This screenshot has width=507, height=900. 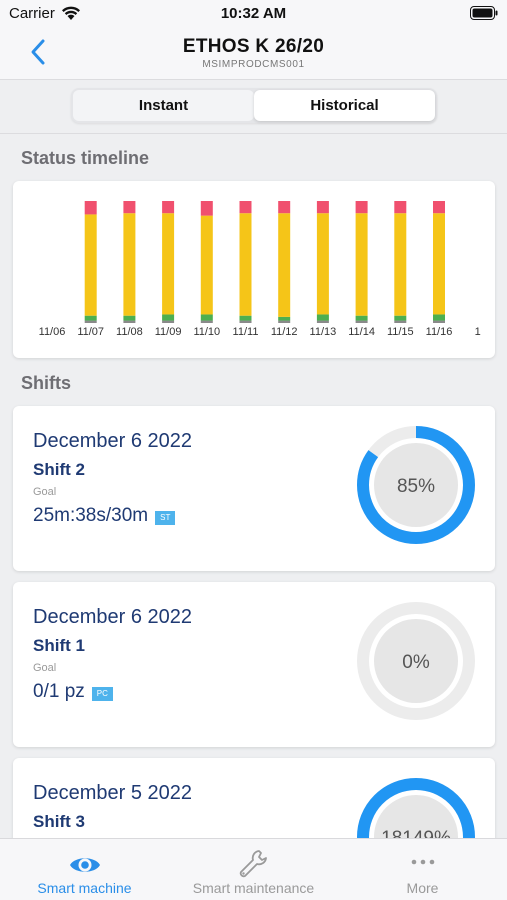 What do you see at coordinates (32, 13) in the screenshot?
I see `carrier-label: Carrier` at bounding box center [32, 13].